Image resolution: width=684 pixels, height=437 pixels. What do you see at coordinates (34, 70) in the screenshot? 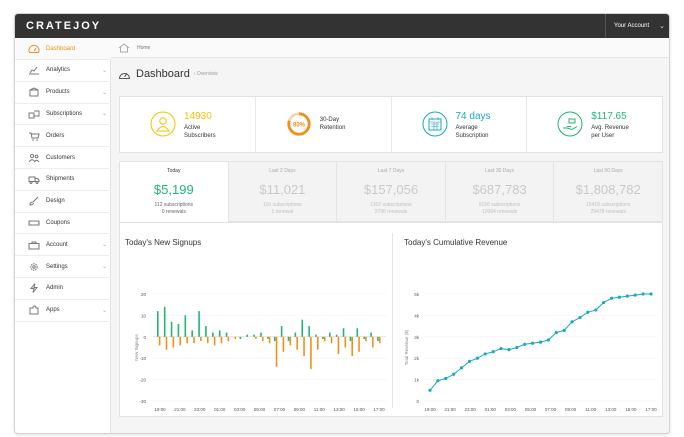
I see `analytics-chart-icon` at bounding box center [34, 70].